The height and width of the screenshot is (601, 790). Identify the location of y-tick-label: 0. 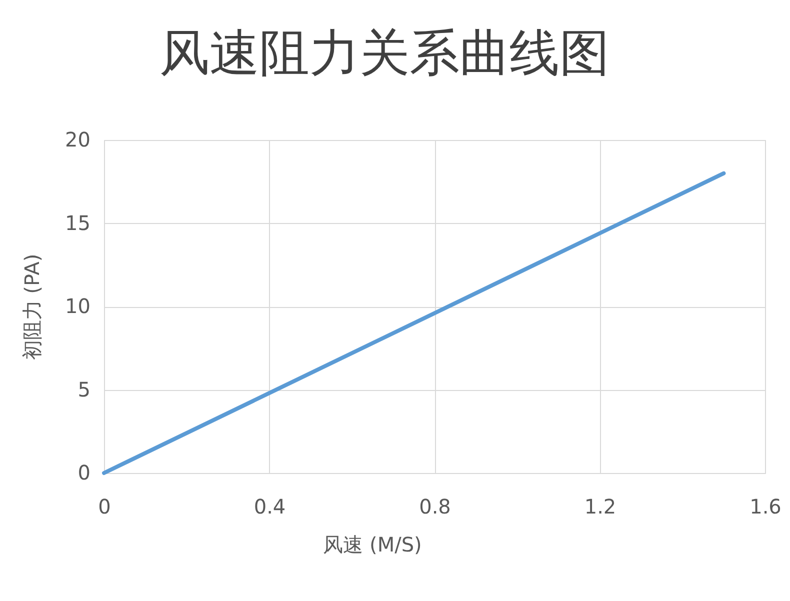
(84, 472).